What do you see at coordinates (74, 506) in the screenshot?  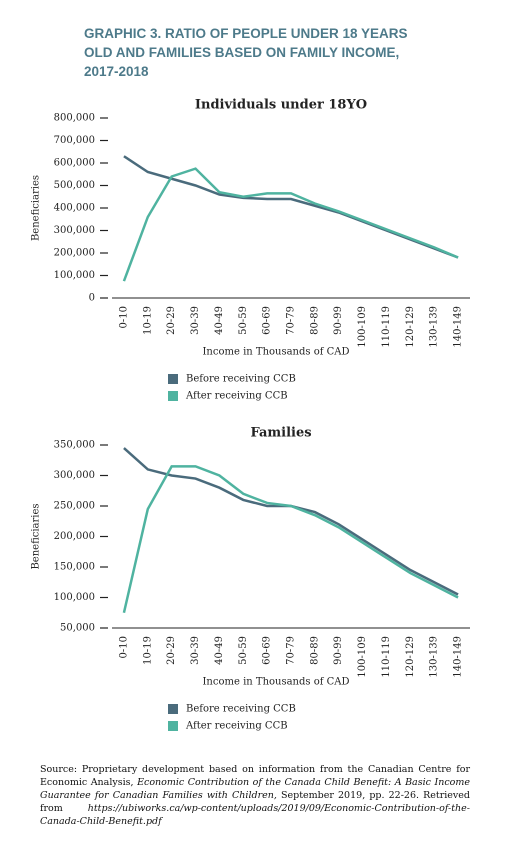 I see `y-tick-label: 250,000` at bounding box center [74, 506].